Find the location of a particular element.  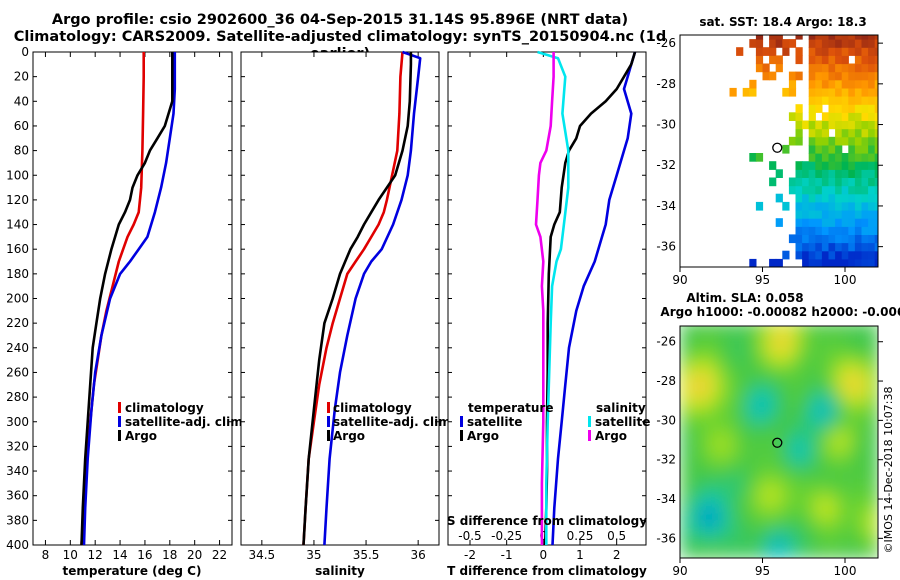

salinity-axis-label: salinity is located at coordinates (340, 571).